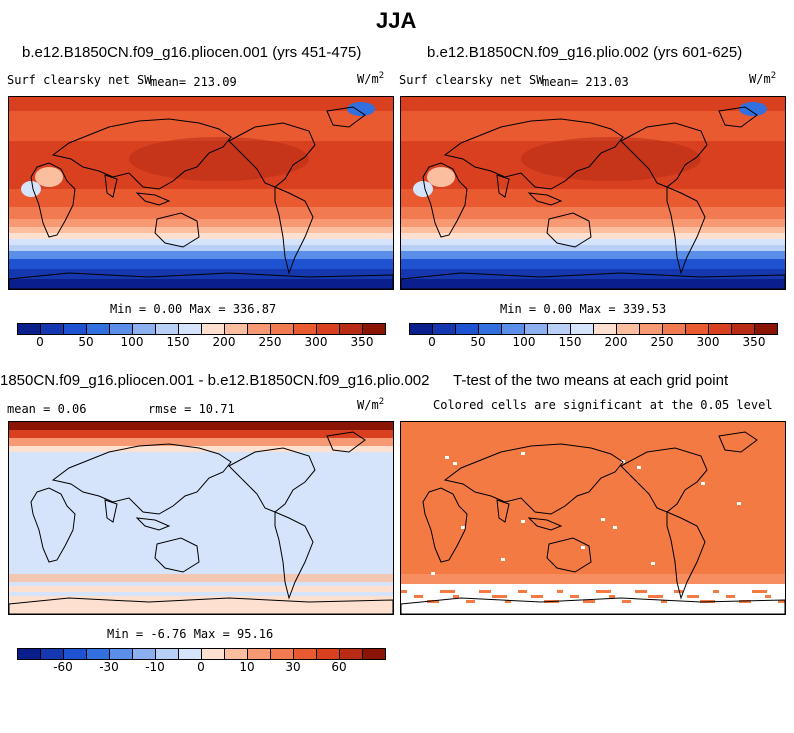 This screenshot has width=794, height=733. I want to click on panel-a-mean: mean= 213.09, so click(193, 82).